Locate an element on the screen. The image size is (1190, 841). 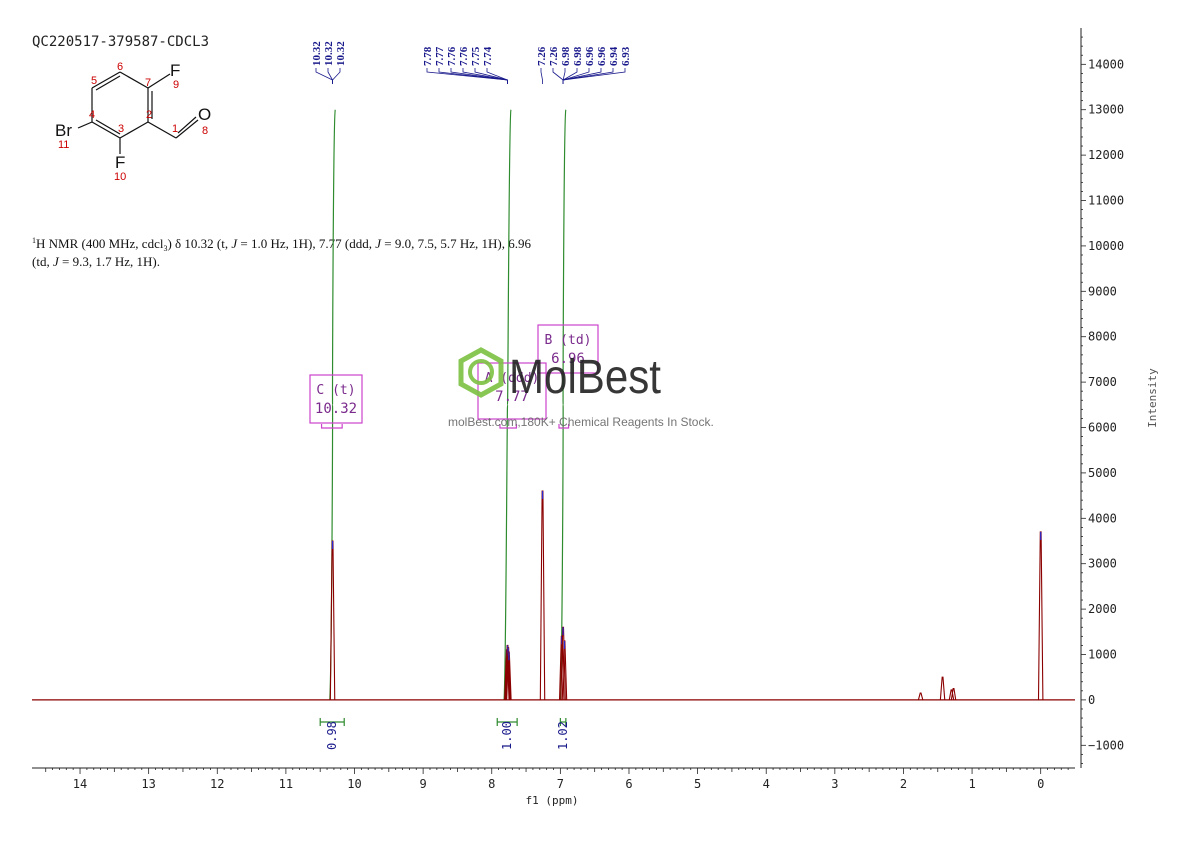
integral-value: 1.02 is located at coordinates (563, 735).